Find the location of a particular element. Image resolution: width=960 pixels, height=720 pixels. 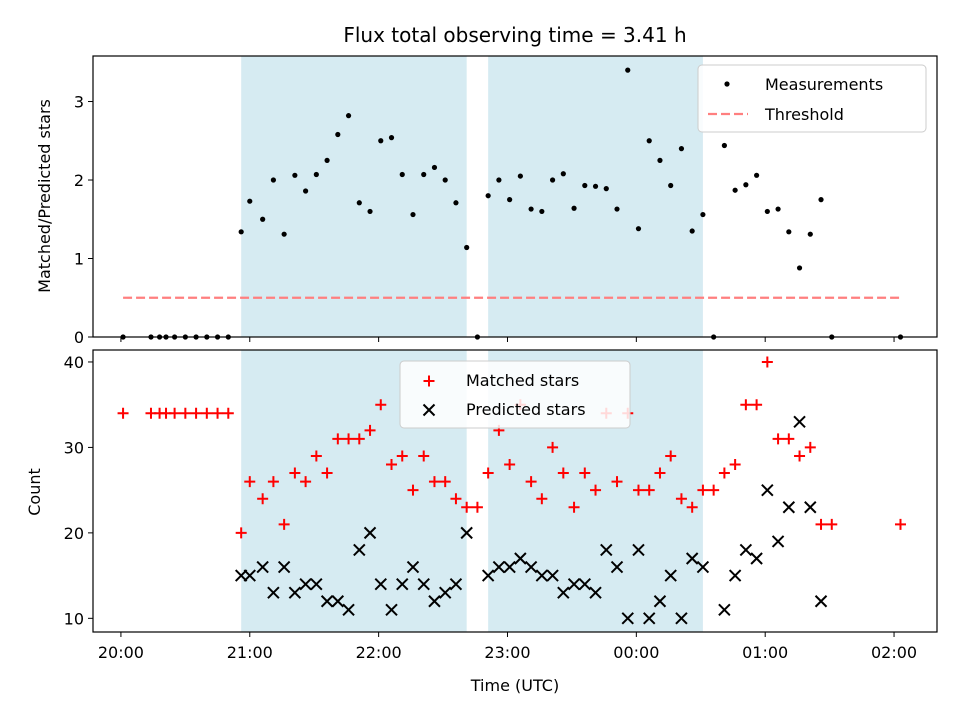

y-tick-label: 30 is located at coordinates (74, 447).